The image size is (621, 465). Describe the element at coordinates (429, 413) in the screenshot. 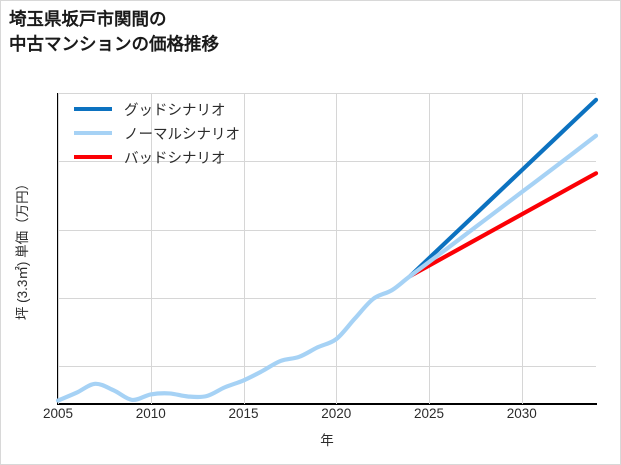

I see `x-tick-2025: 2025` at that location.